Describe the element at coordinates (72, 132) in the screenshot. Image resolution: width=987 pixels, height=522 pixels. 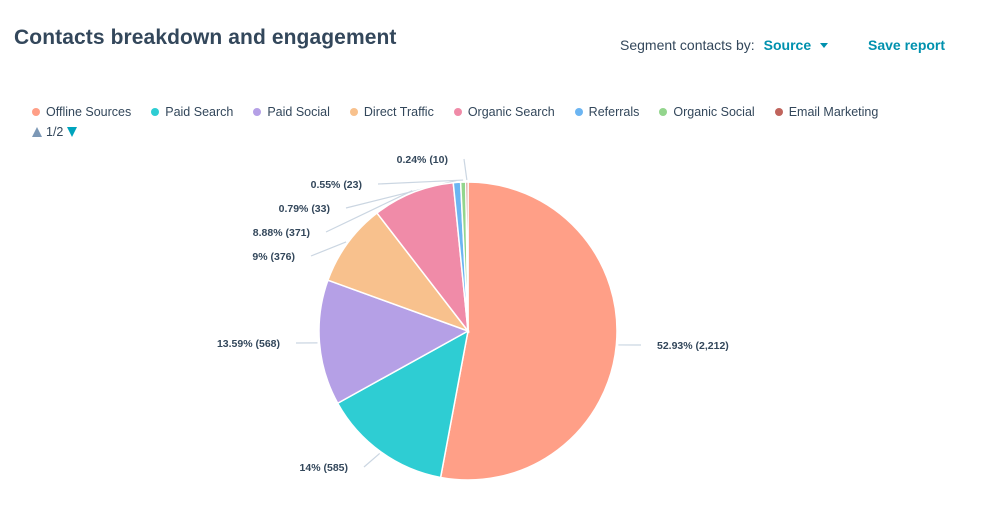
I see `legend-next-page-icon` at that location.